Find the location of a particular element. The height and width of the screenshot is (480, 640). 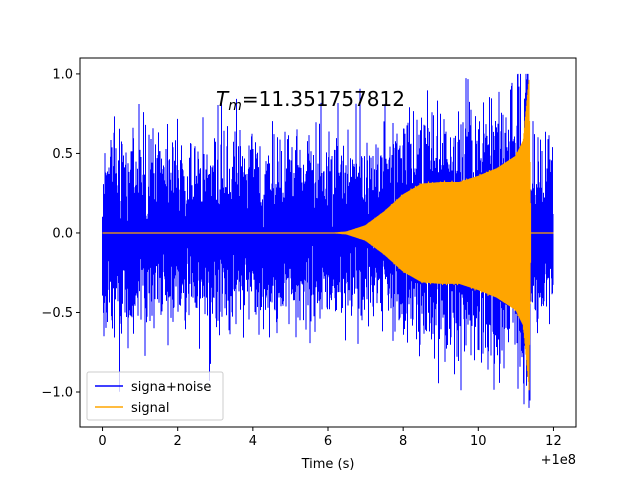

y-tick-label: 0.0 is located at coordinates (62, 233).